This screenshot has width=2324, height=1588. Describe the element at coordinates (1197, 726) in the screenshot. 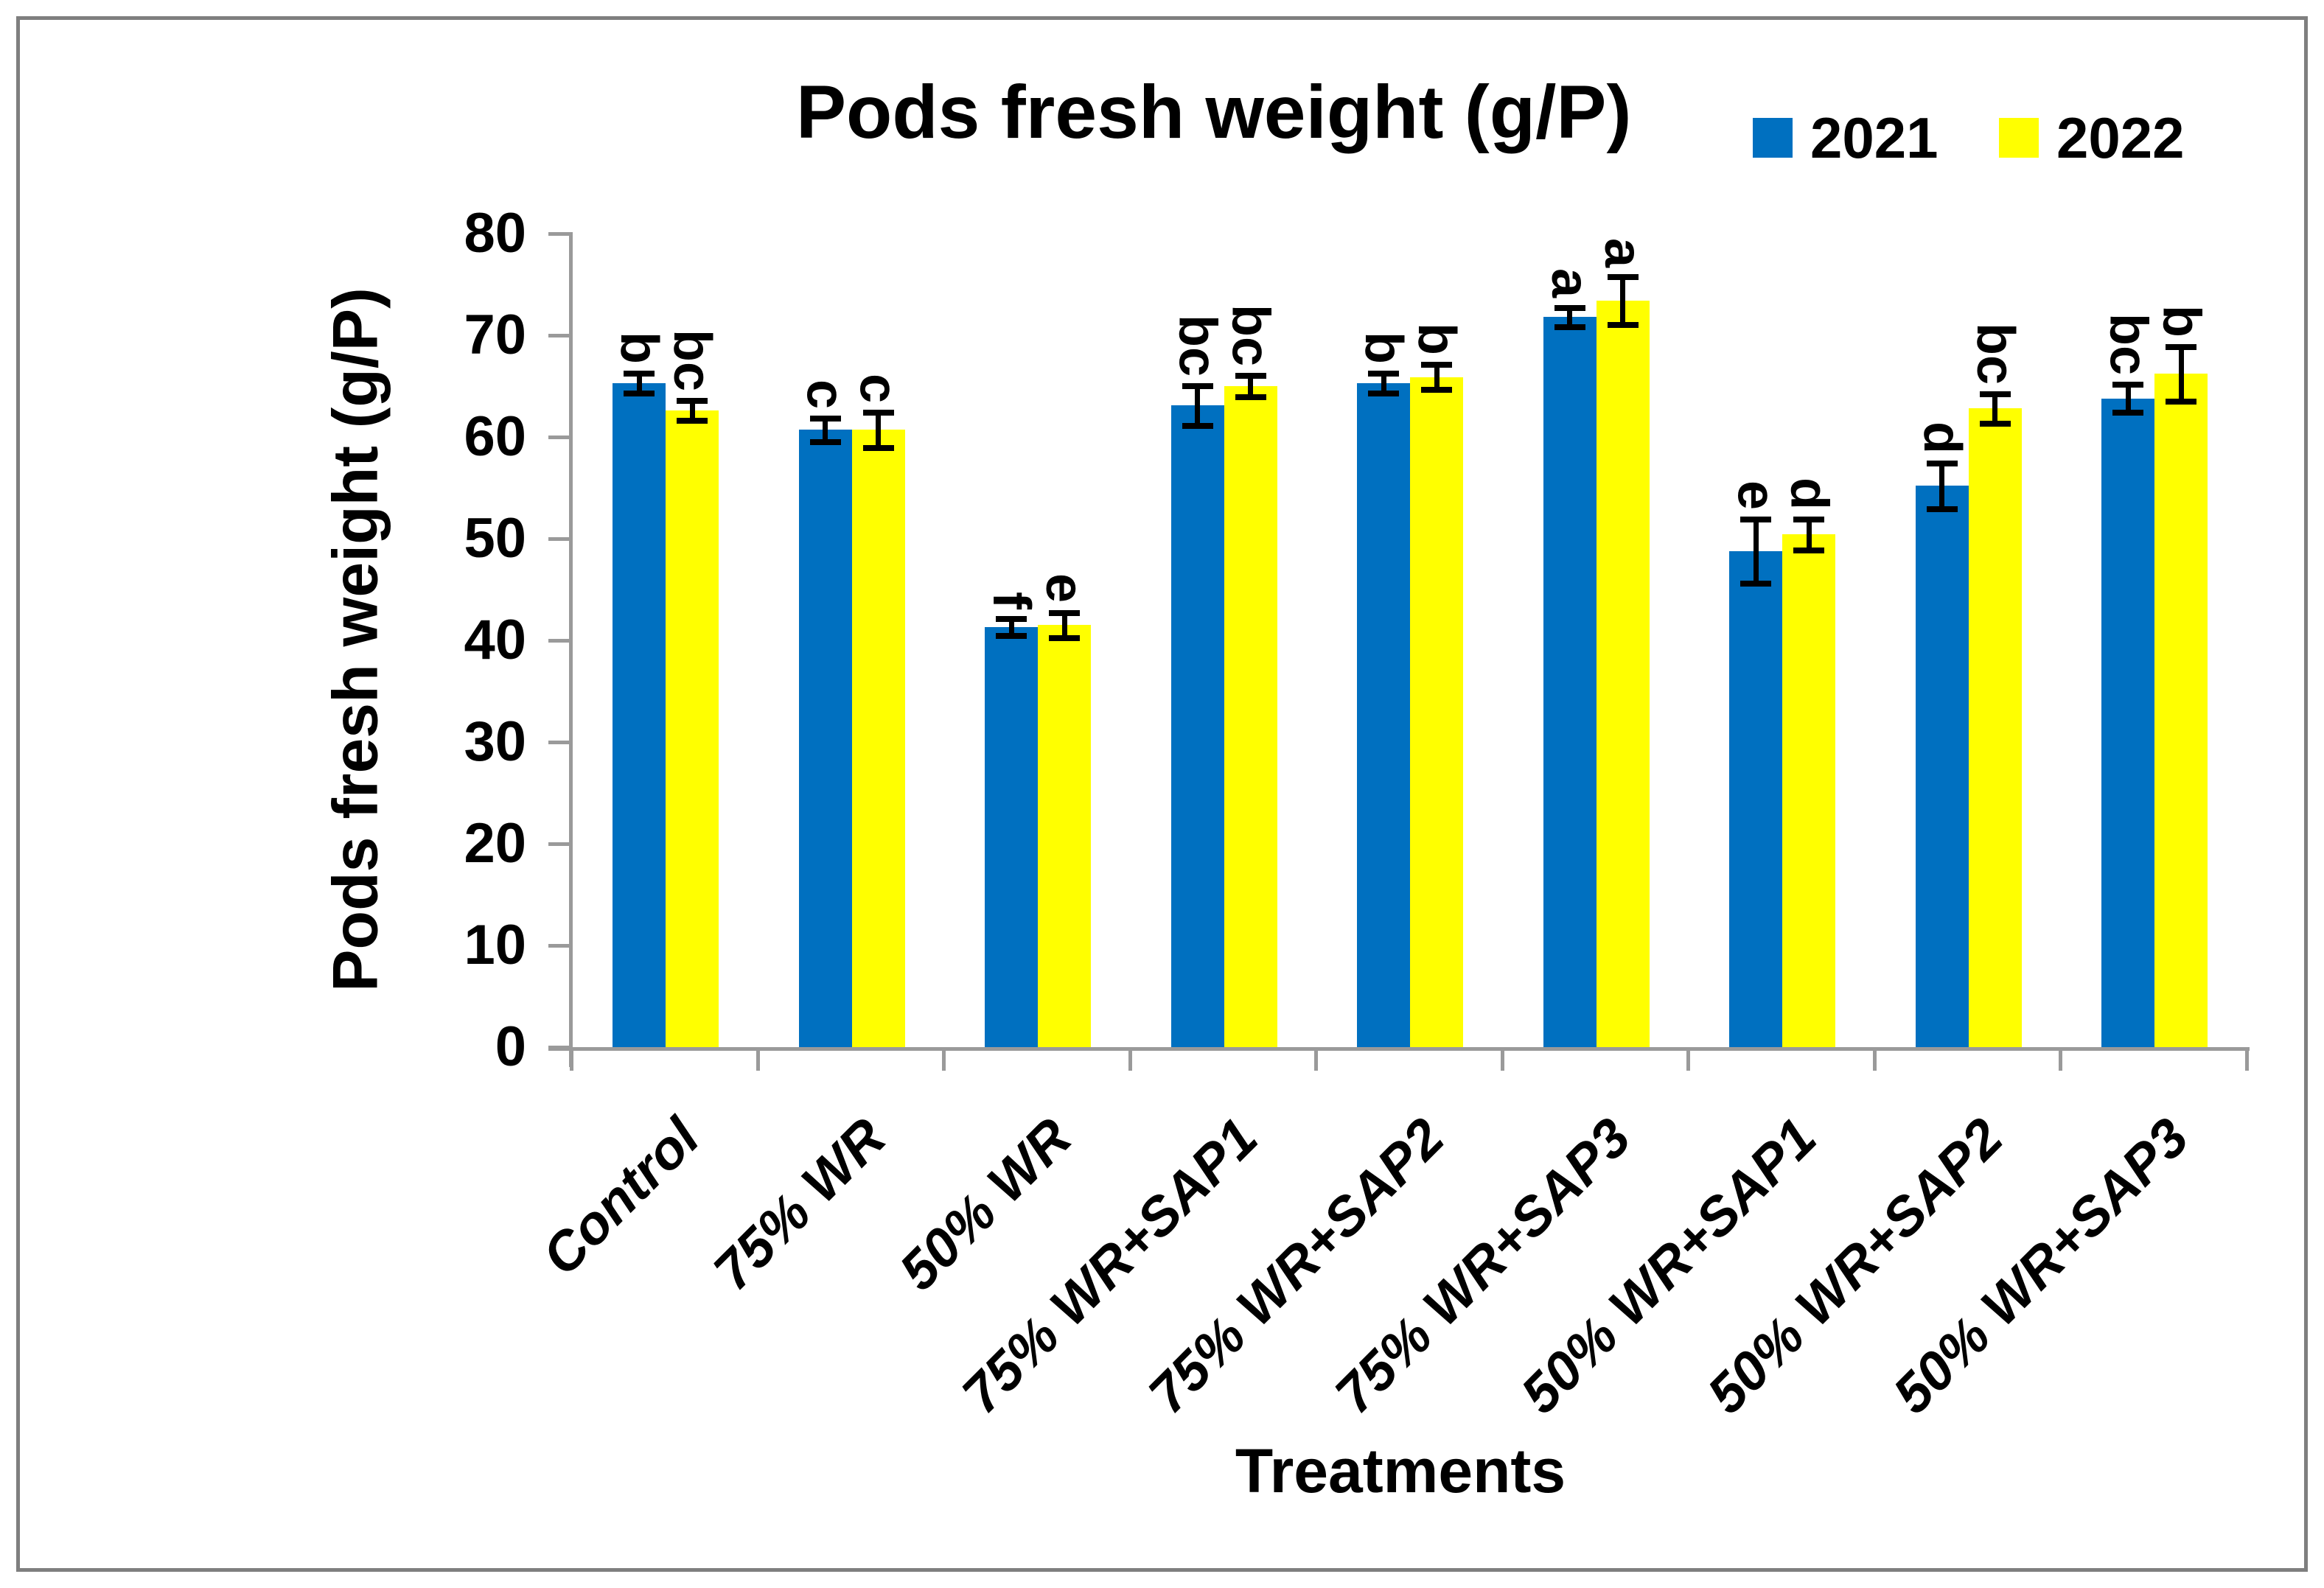

I see `bar-2021-75-wr-sap1` at that location.